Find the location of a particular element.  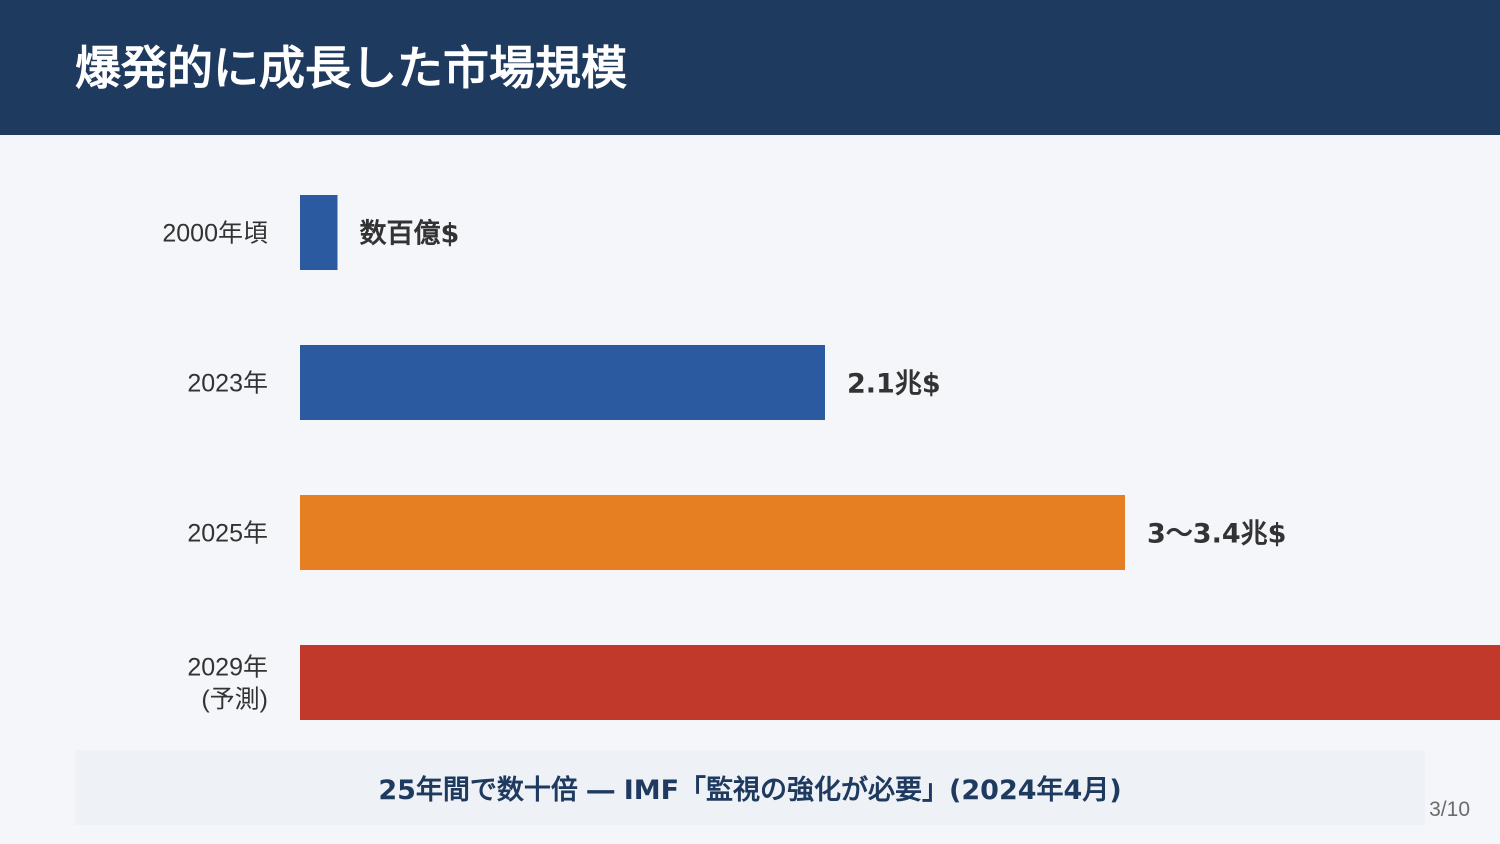

page-number: 3/10 is located at coordinates (1449, 809).